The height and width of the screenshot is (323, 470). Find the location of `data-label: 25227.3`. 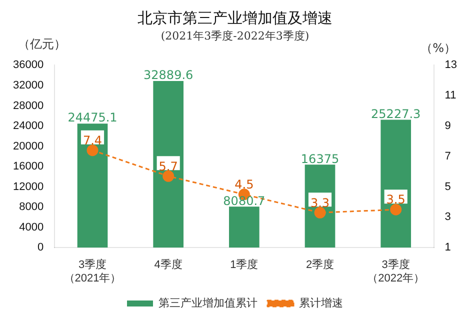

data-label: 25227.3 is located at coordinates (396, 113).